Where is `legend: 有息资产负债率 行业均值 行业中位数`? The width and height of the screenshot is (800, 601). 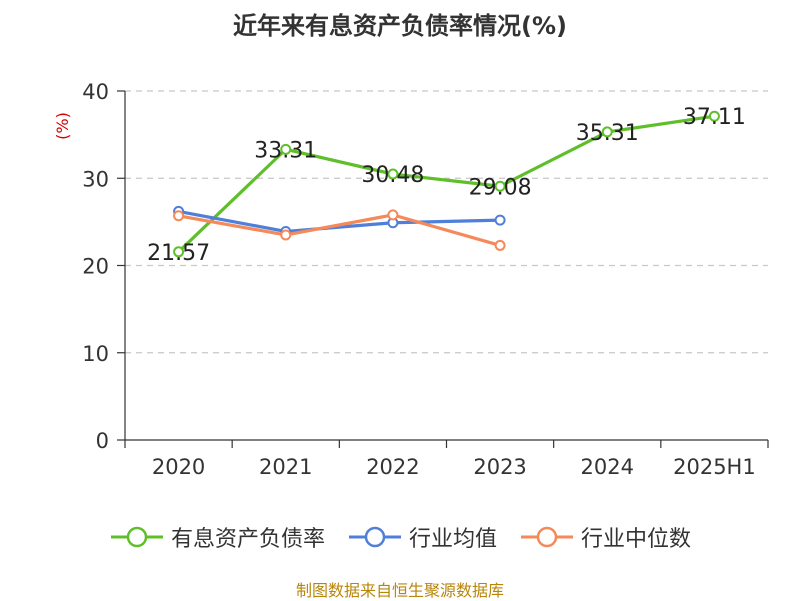 legend: 有息资产负债率 行业均值 行业中位数 is located at coordinates (400, 537).